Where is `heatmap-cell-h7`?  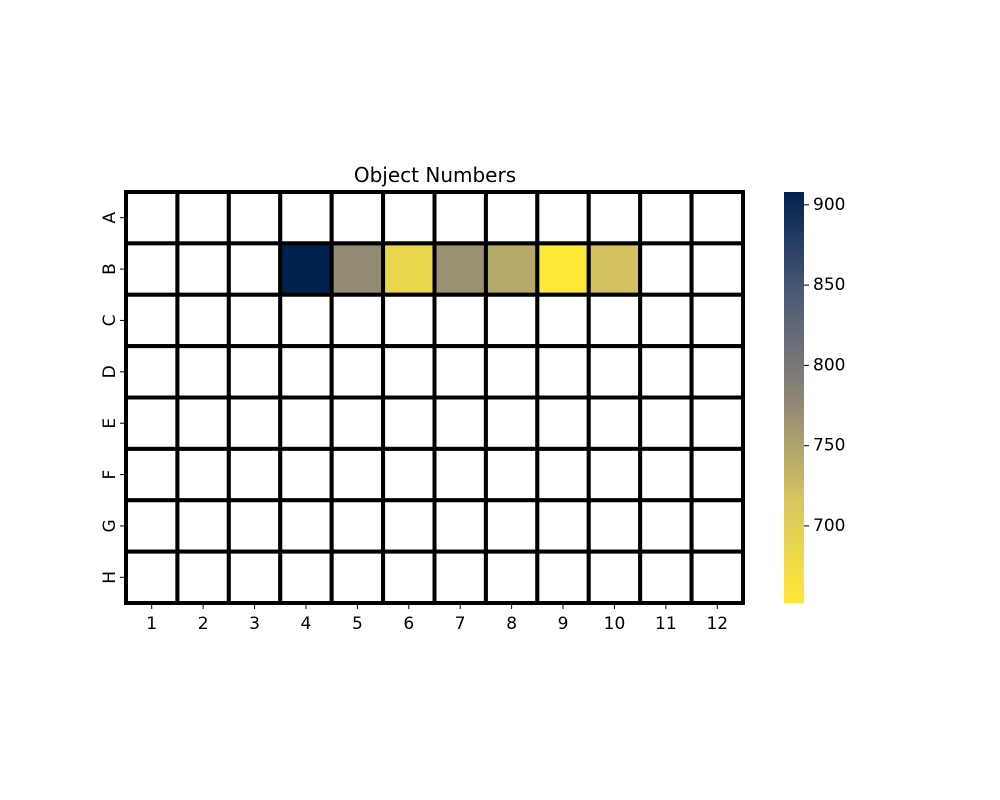 heatmap-cell-h7 is located at coordinates (460, 577).